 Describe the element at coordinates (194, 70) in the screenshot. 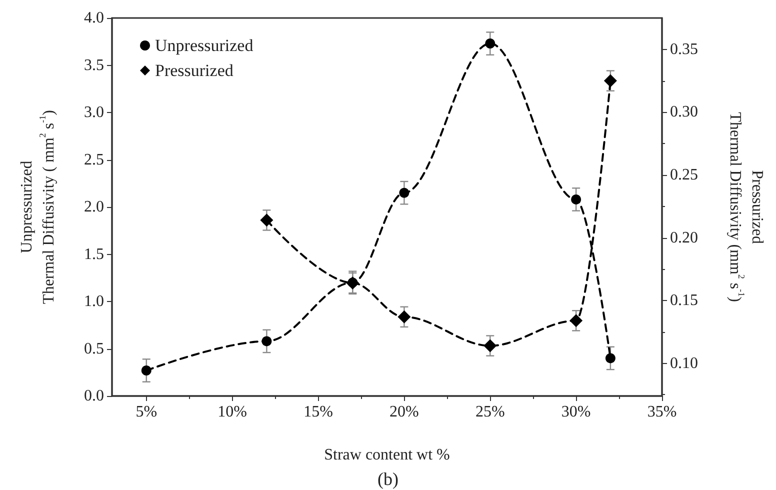

I see `legend-label: Pressurized` at that location.